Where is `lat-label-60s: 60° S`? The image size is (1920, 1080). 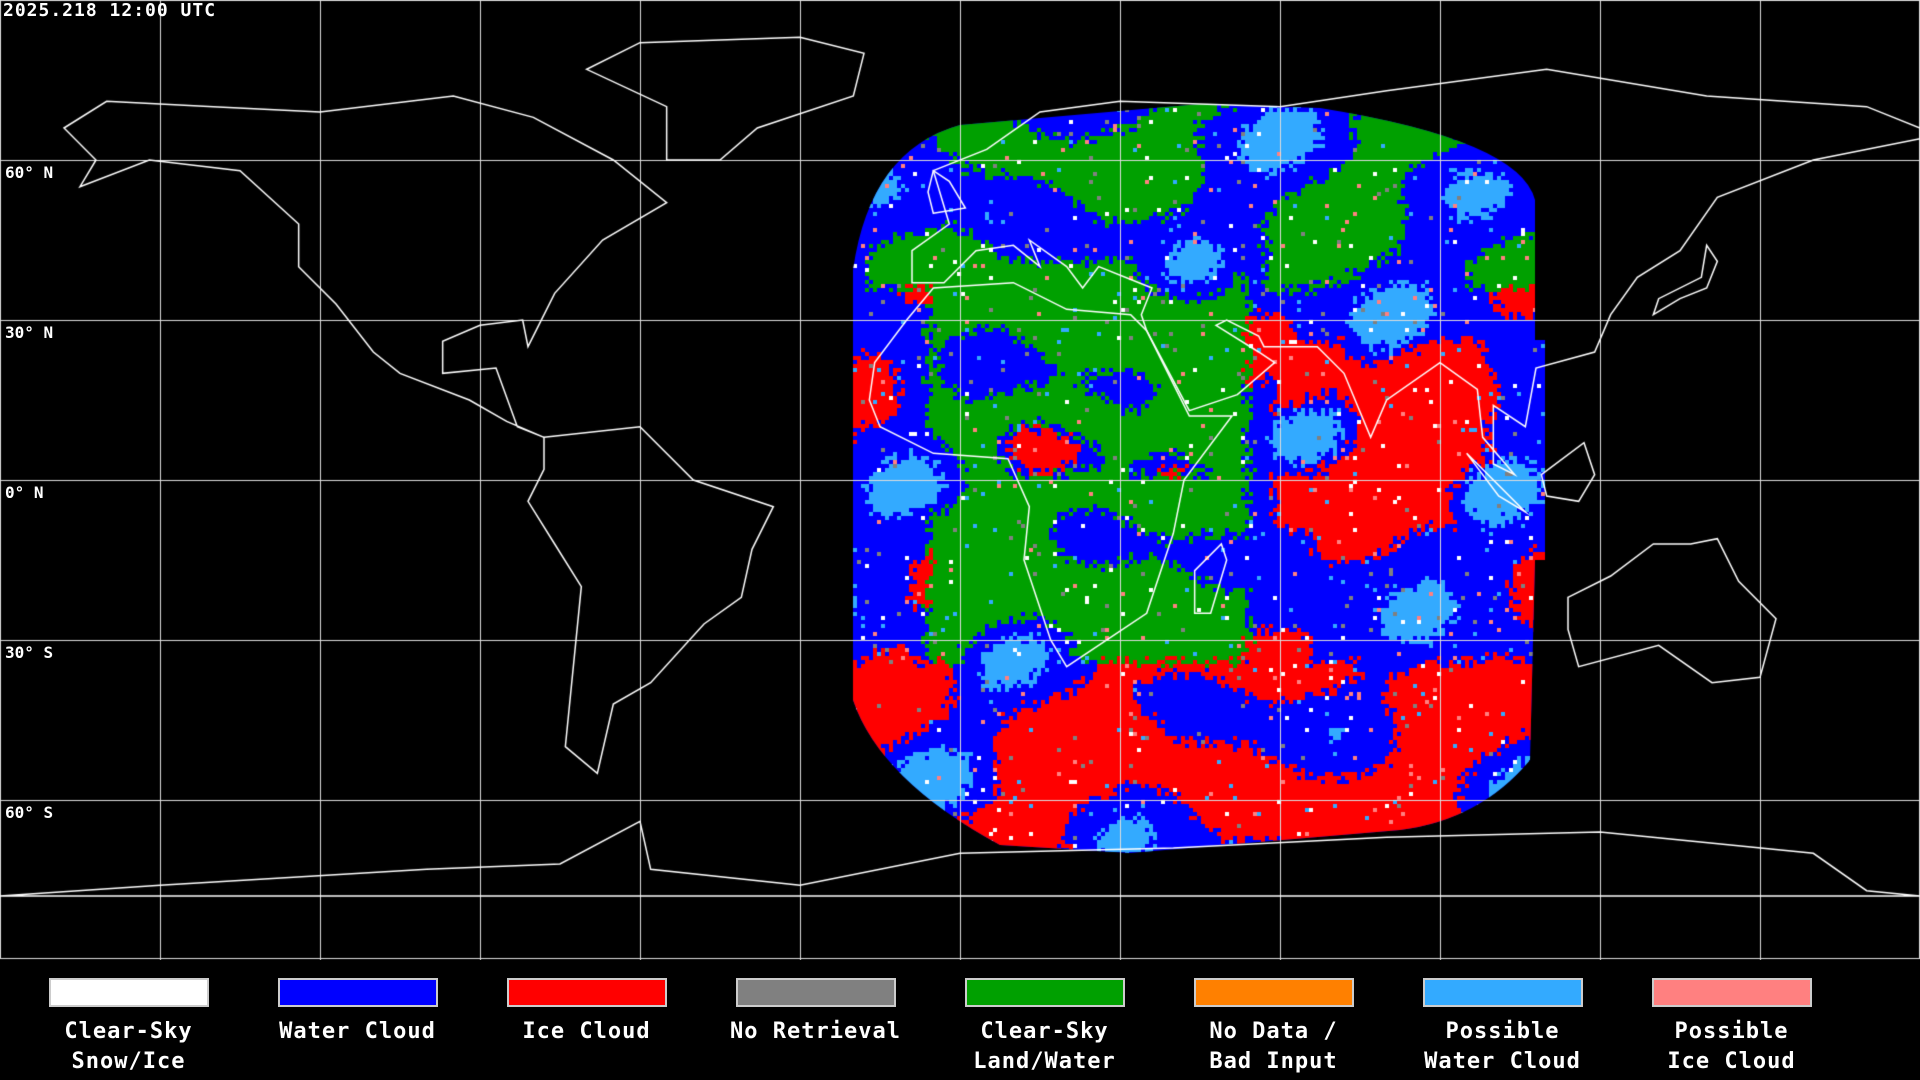 lat-label-60s: 60° S is located at coordinates (29, 812).